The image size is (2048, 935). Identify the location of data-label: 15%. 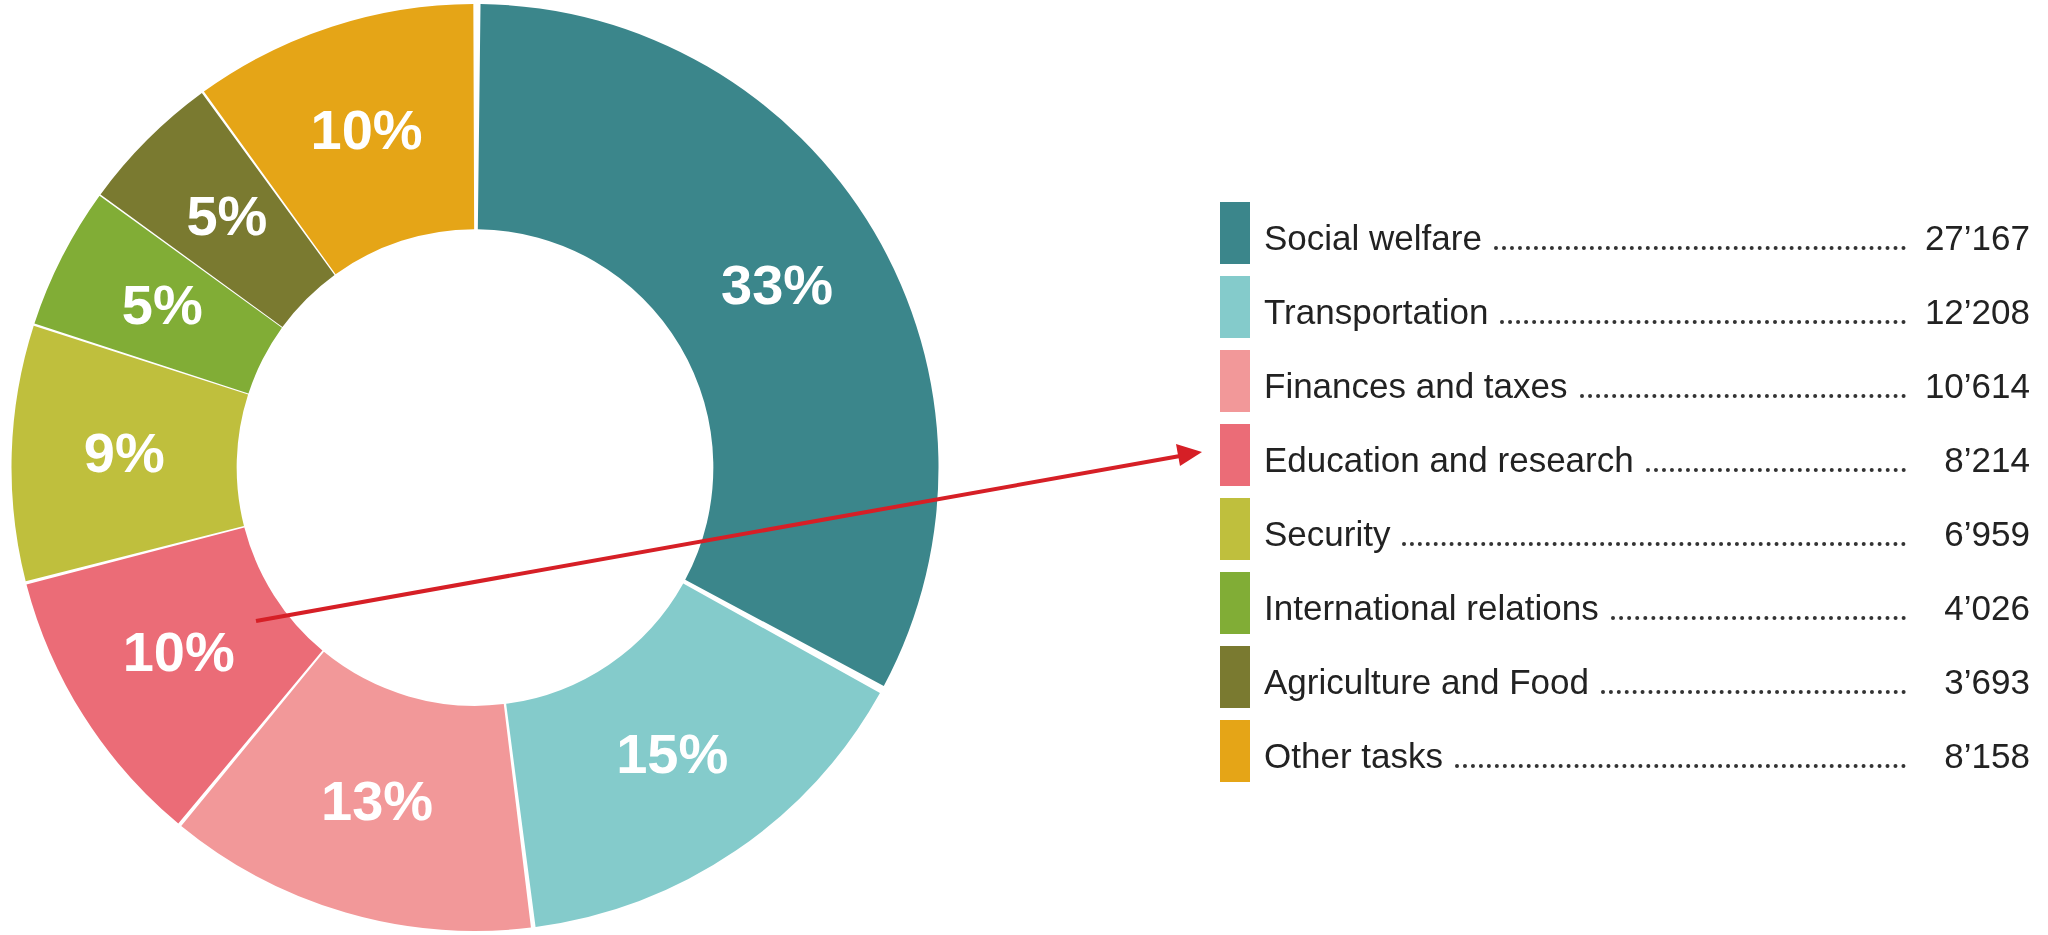
(672, 754).